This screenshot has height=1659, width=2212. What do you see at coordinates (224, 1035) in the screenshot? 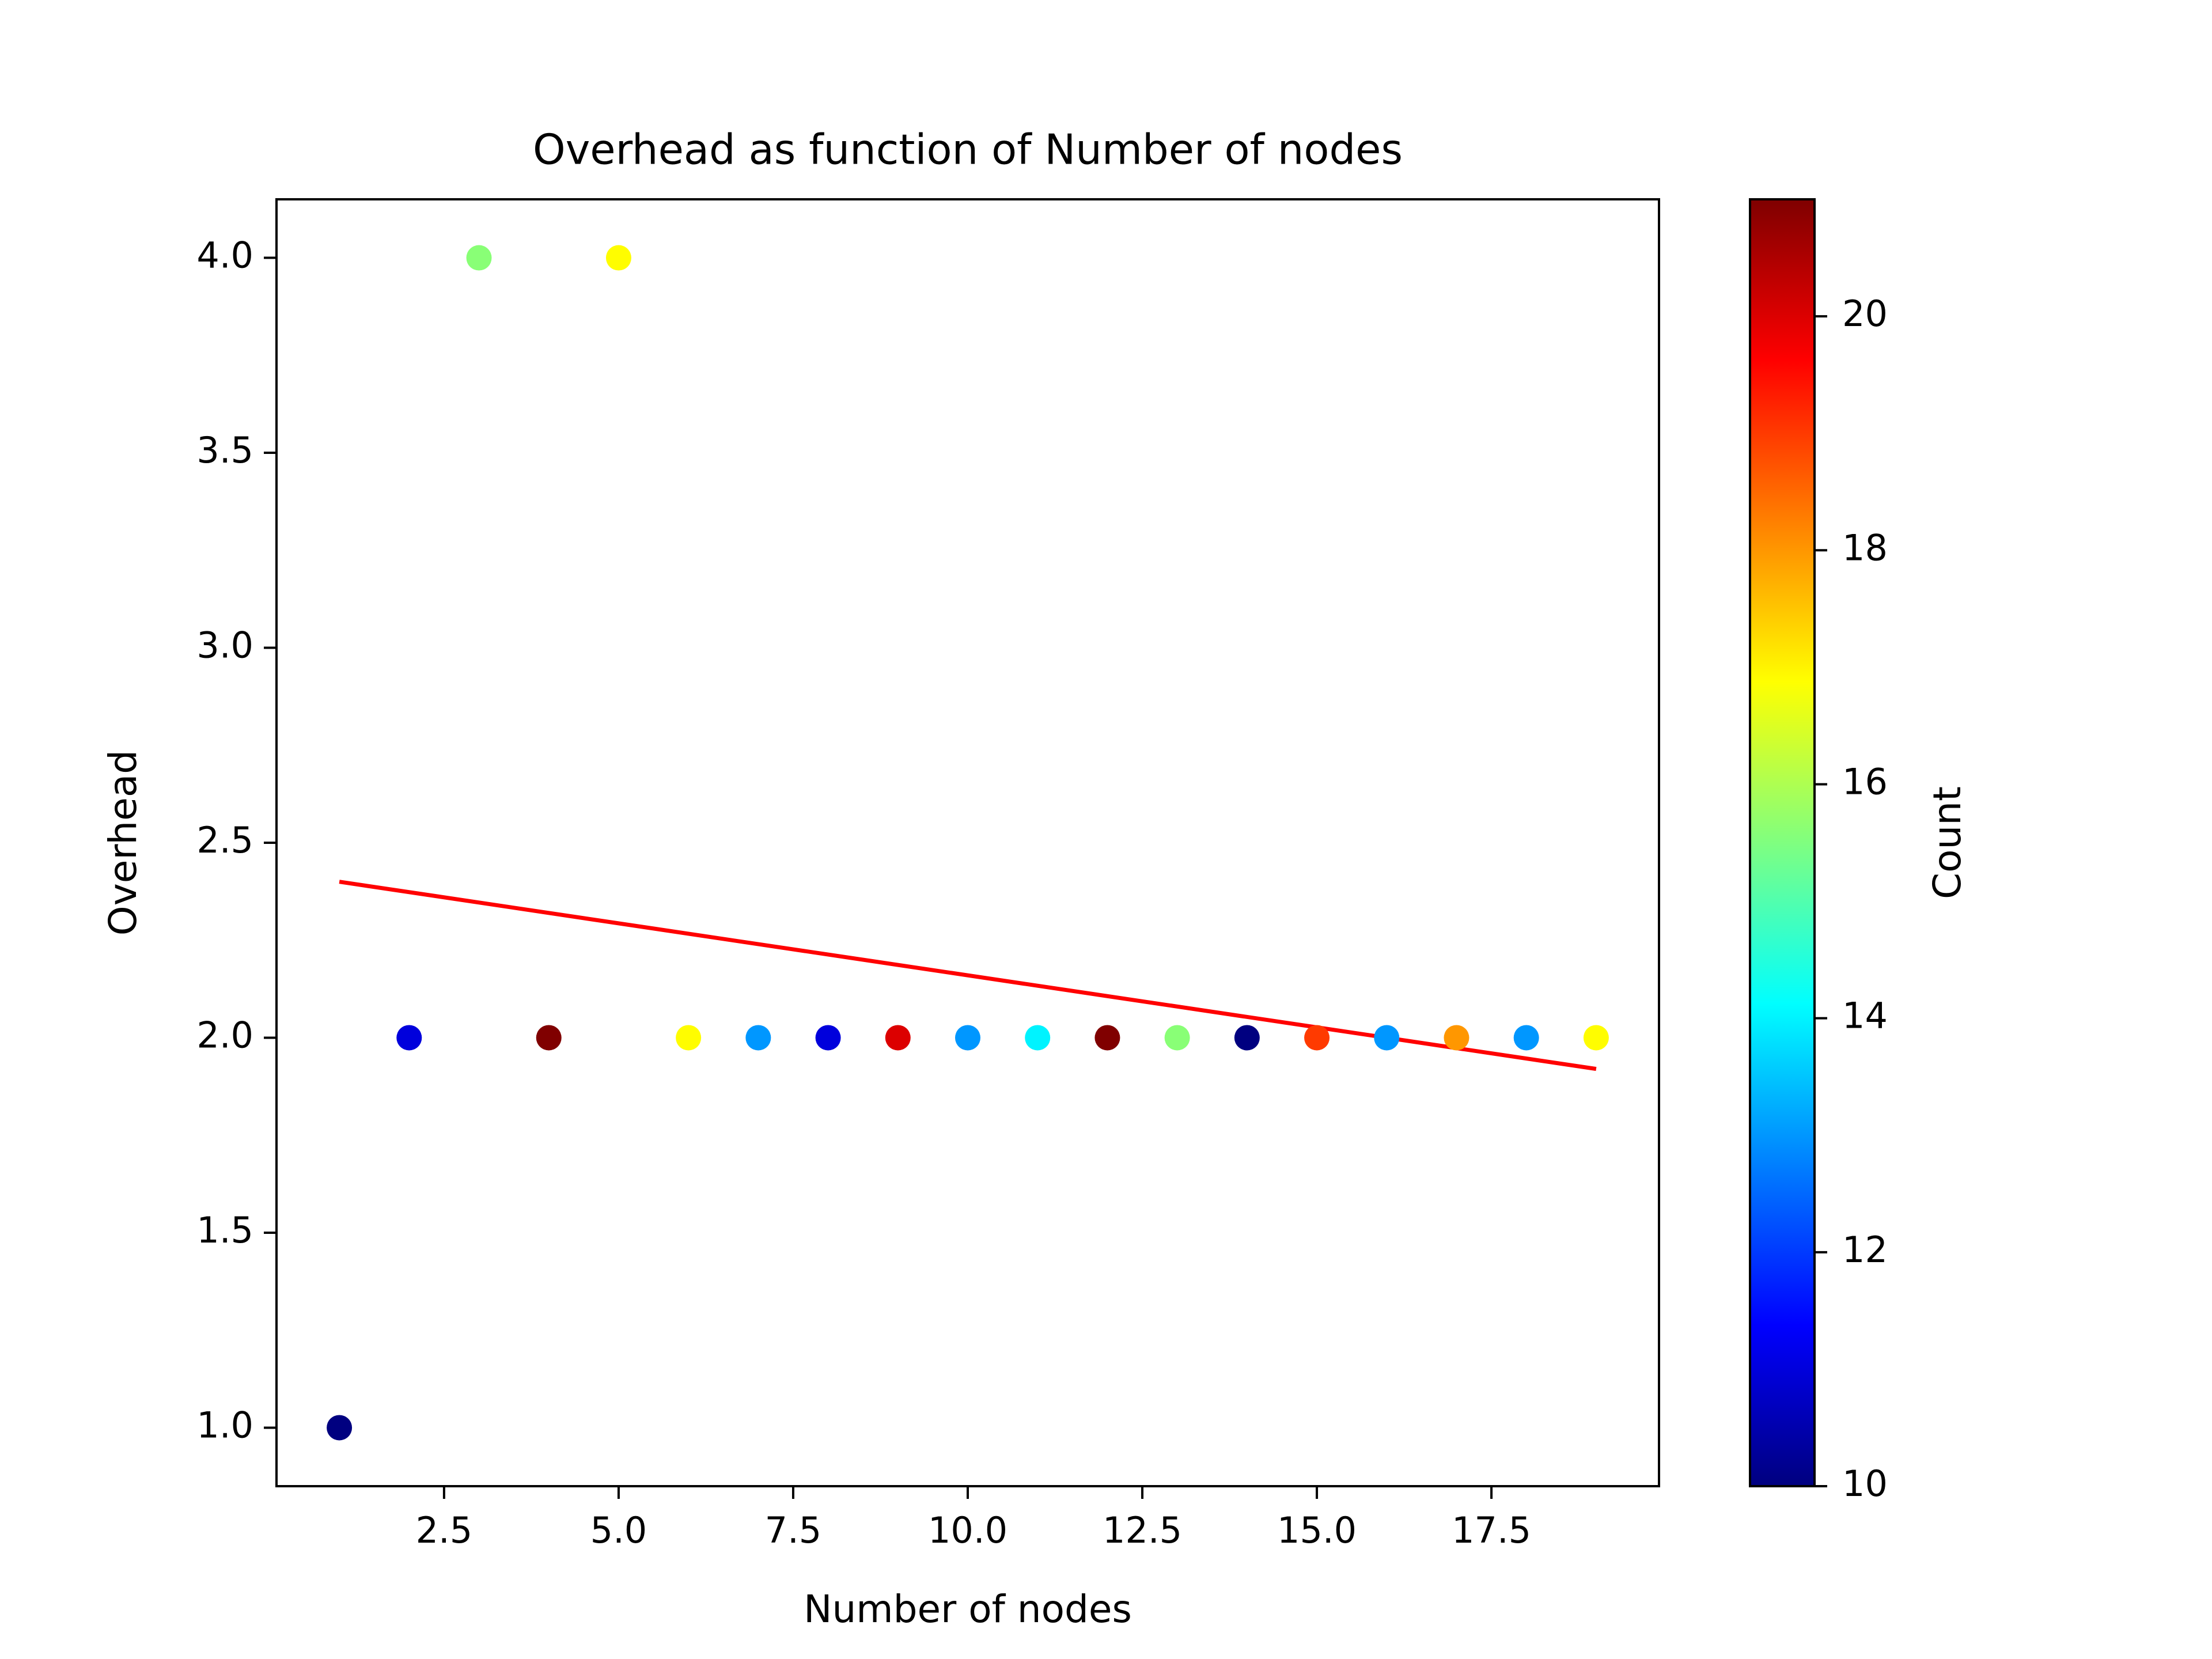
I see `y-tick-label: 2.0` at bounding box center [224, 1035].